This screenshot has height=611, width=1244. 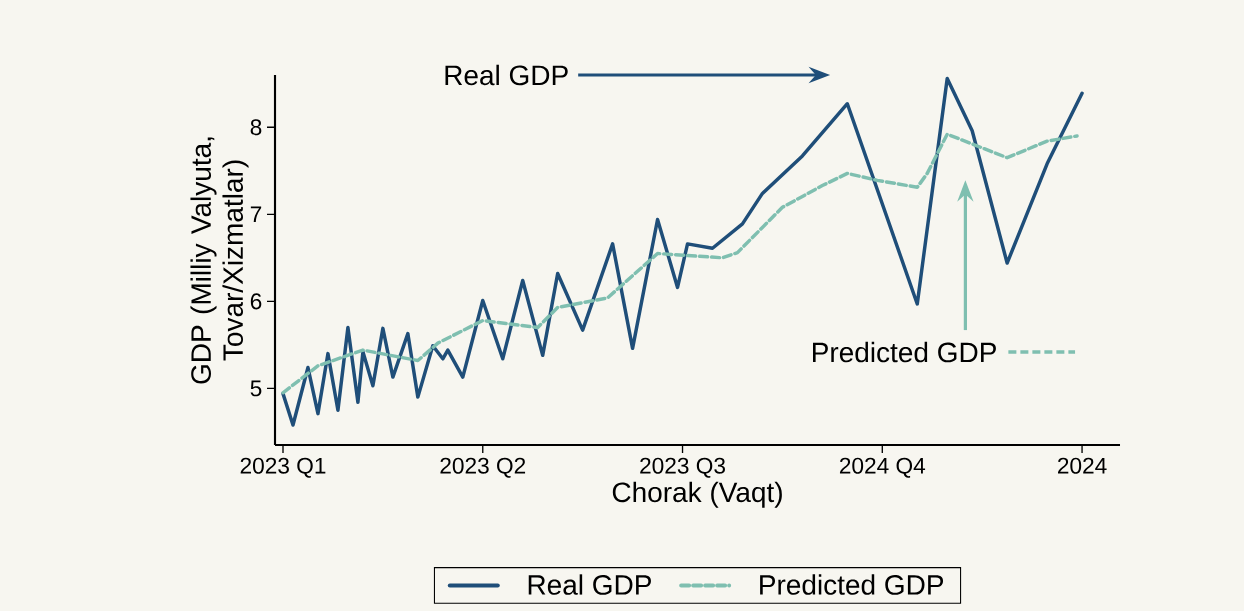 I want to click on x-tick-label: 2024, so click(x=1082, y=465).